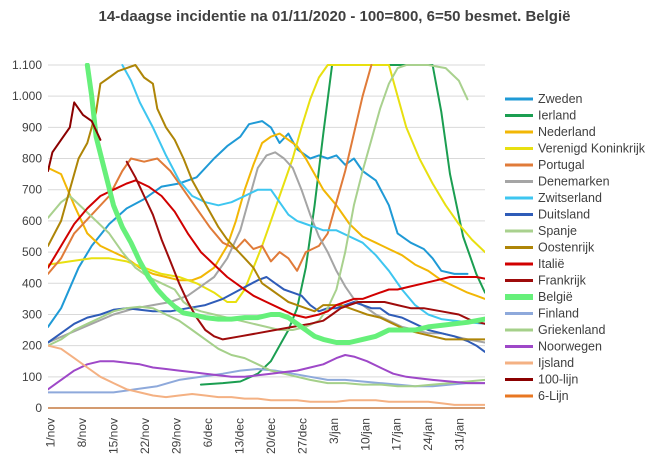  Describe the element at coordinates (560, 99) in the screenshot. I see `legend-label: Zweden` at that location.